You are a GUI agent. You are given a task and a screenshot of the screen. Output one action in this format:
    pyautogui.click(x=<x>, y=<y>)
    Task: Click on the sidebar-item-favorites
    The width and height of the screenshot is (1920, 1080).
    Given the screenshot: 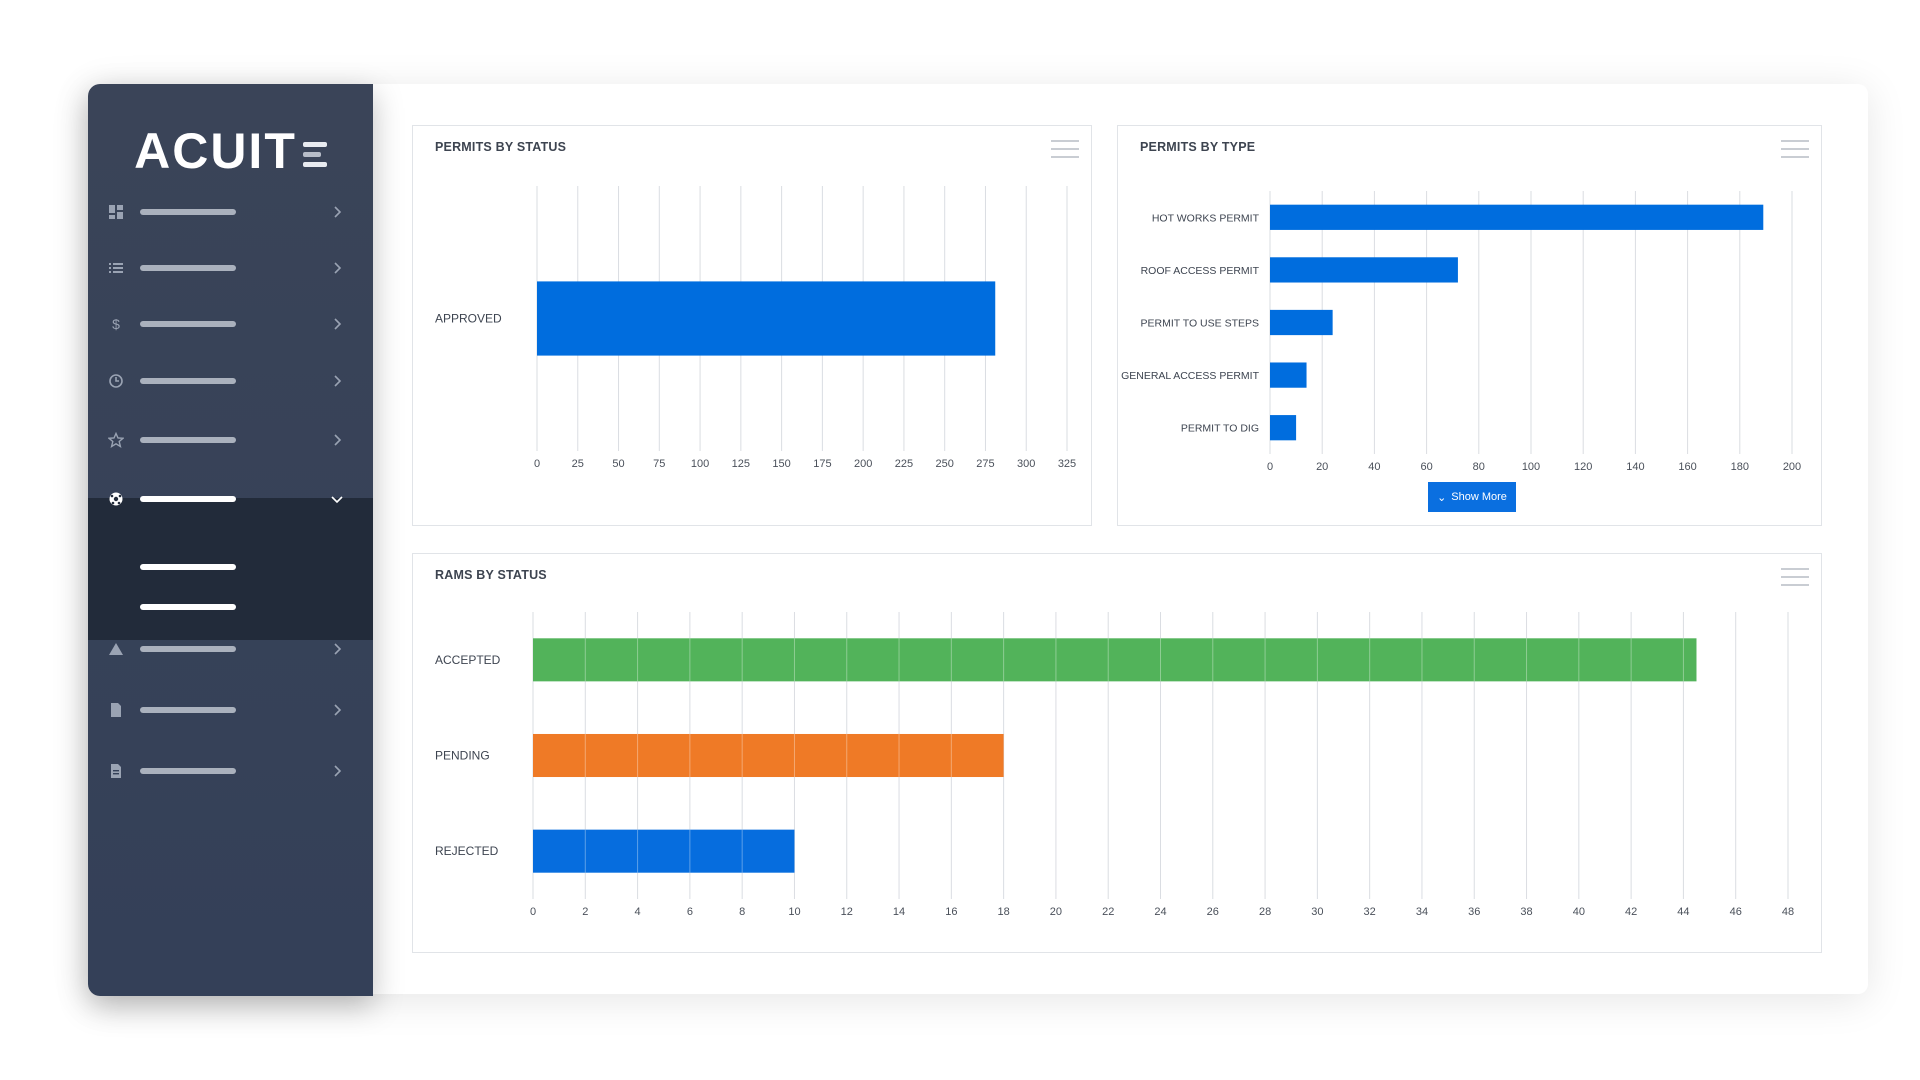 What is the action you would take?
    pyautogui.click(x=230, y=440)
    